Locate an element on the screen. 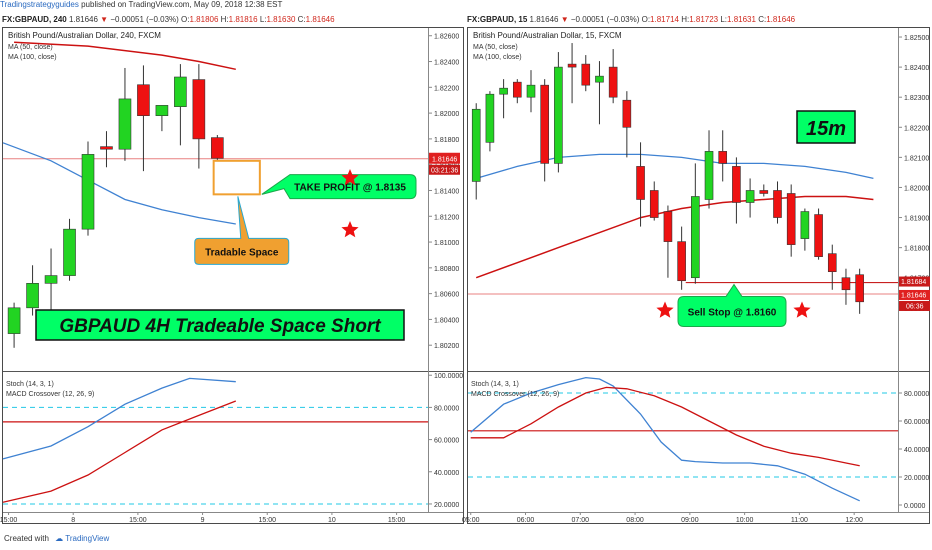 The height and width of the screenshot is (550, 932). right-level-tag is located at coordinates (914, 281).